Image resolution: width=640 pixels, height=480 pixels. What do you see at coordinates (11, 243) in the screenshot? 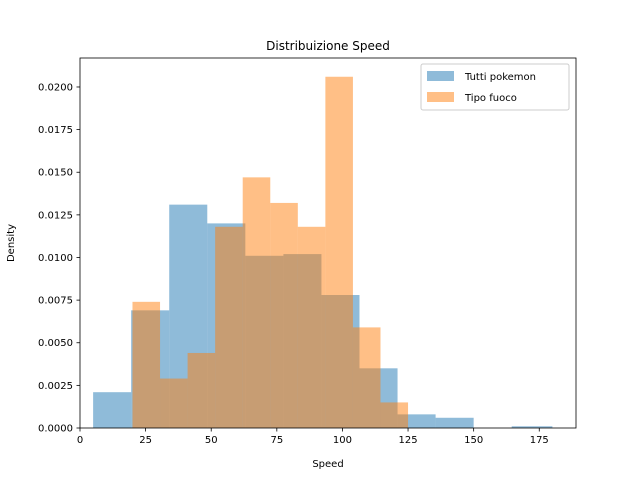
I see `y-axis-label: Density` at bounding box center [11, 243].